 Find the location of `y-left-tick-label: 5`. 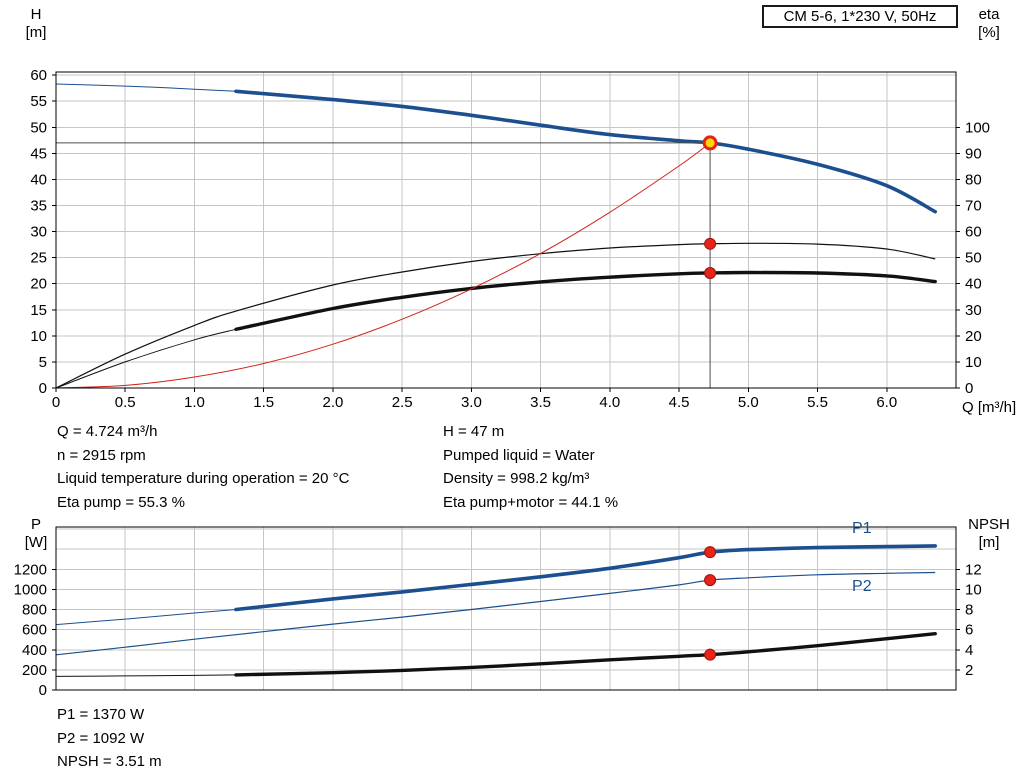

y-left-tick-label: 5 is located at coordinates (43, 362).